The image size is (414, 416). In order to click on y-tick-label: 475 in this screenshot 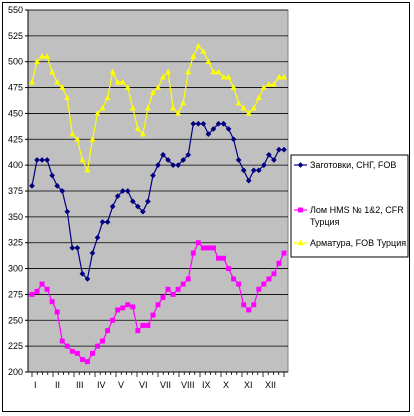, I will do `click(15, 88)`.